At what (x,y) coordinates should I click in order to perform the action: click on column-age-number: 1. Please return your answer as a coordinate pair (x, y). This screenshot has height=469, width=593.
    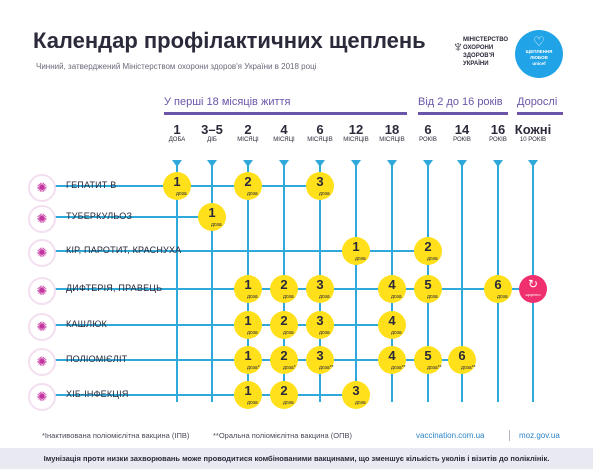
    Looking at the image, I should click on (177, 129).